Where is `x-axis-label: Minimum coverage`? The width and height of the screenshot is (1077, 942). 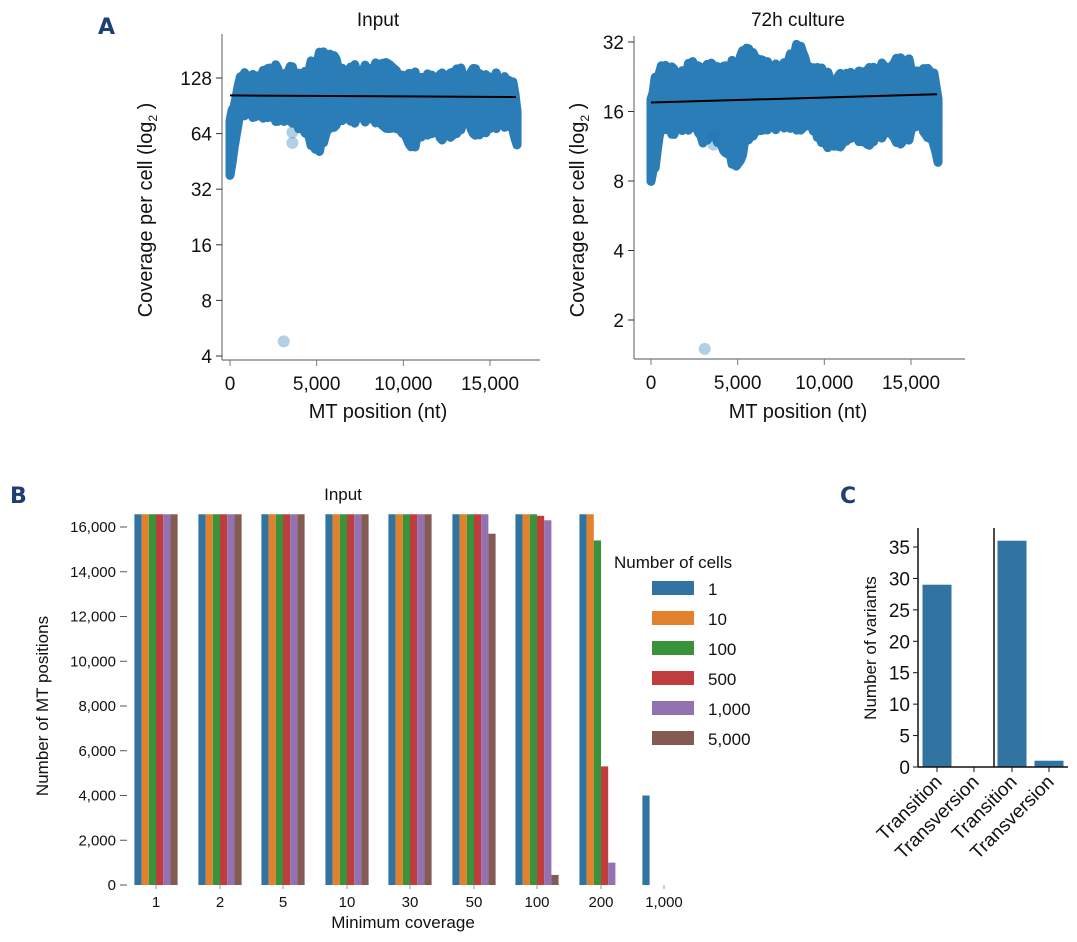
x-axis-label: Minimum coverage is located at coordinates (403, 922).